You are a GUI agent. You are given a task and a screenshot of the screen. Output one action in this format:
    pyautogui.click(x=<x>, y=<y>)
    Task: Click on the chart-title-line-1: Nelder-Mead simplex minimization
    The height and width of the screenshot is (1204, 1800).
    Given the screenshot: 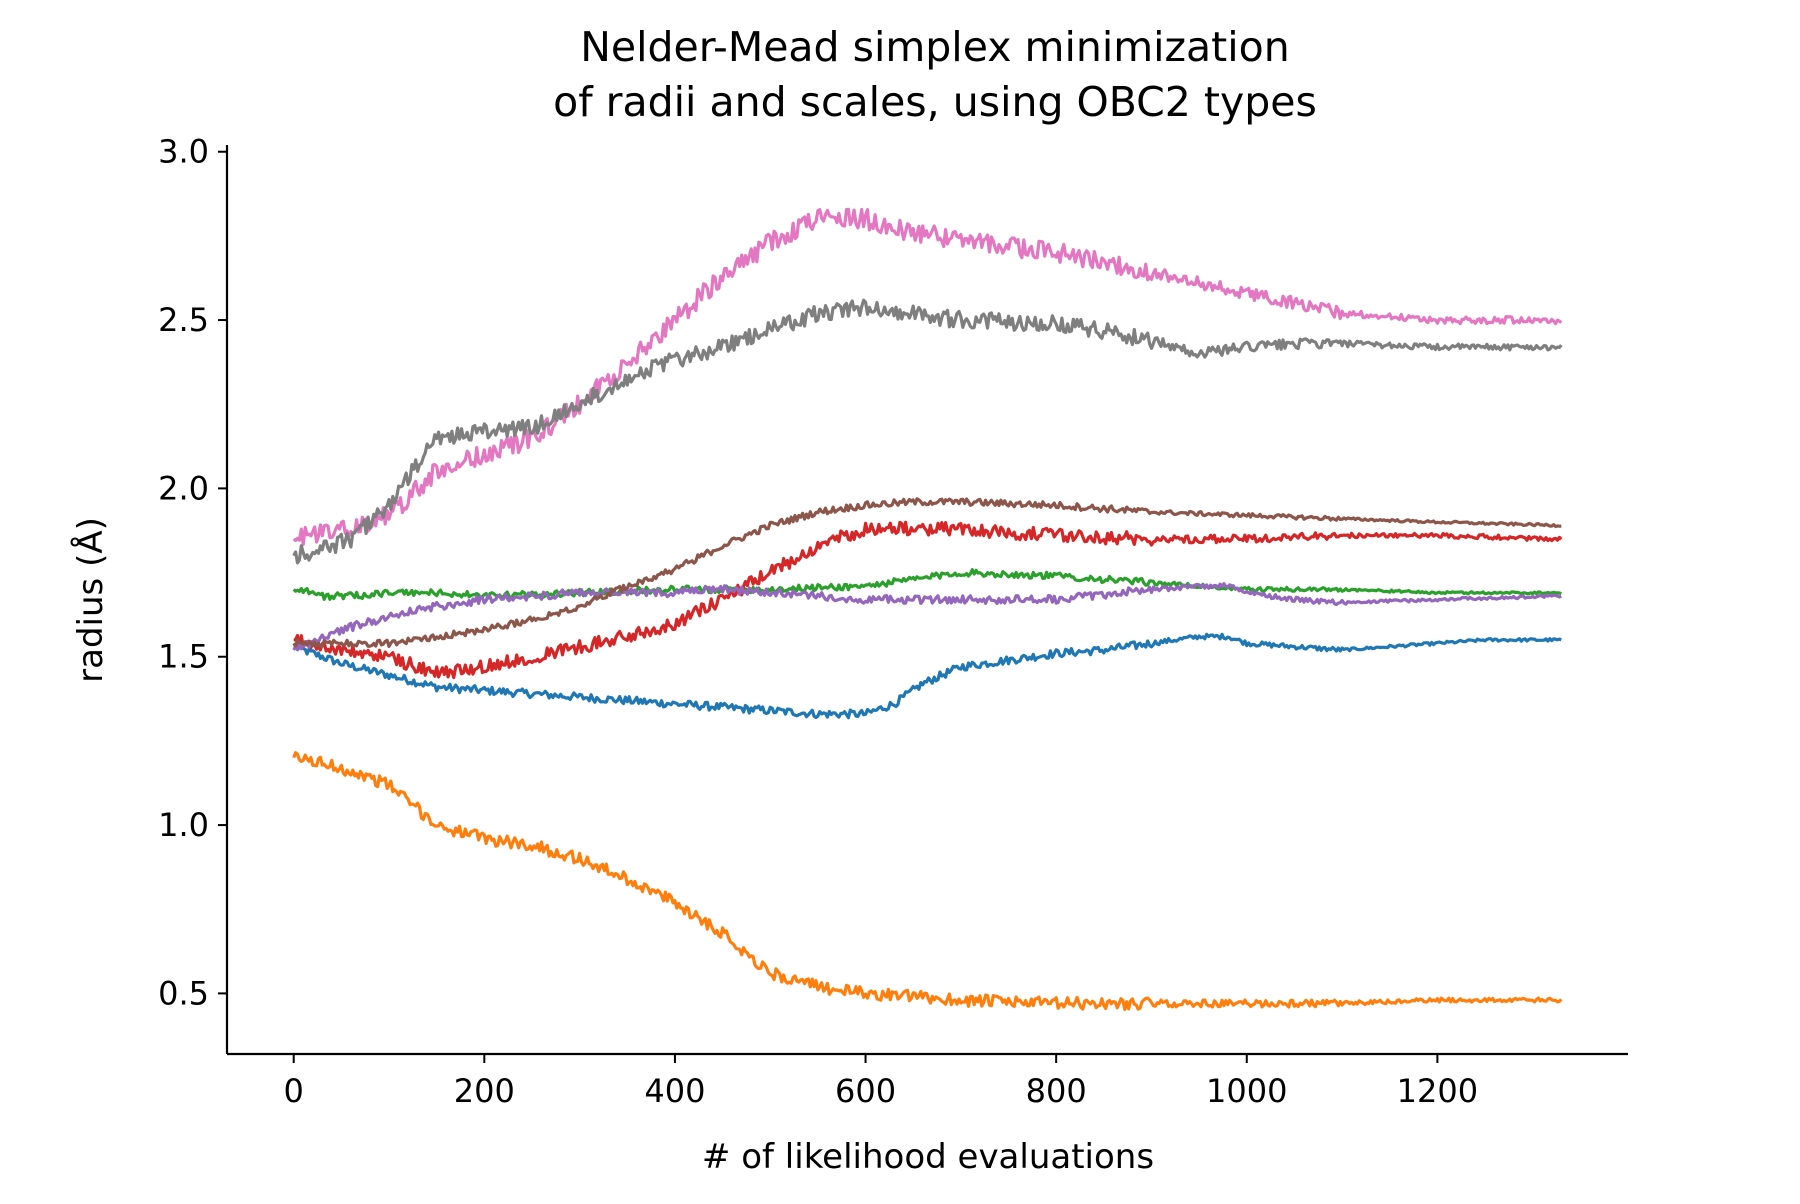 What is the action you would take?
    pyautogui.click(x=934, y=47)
    